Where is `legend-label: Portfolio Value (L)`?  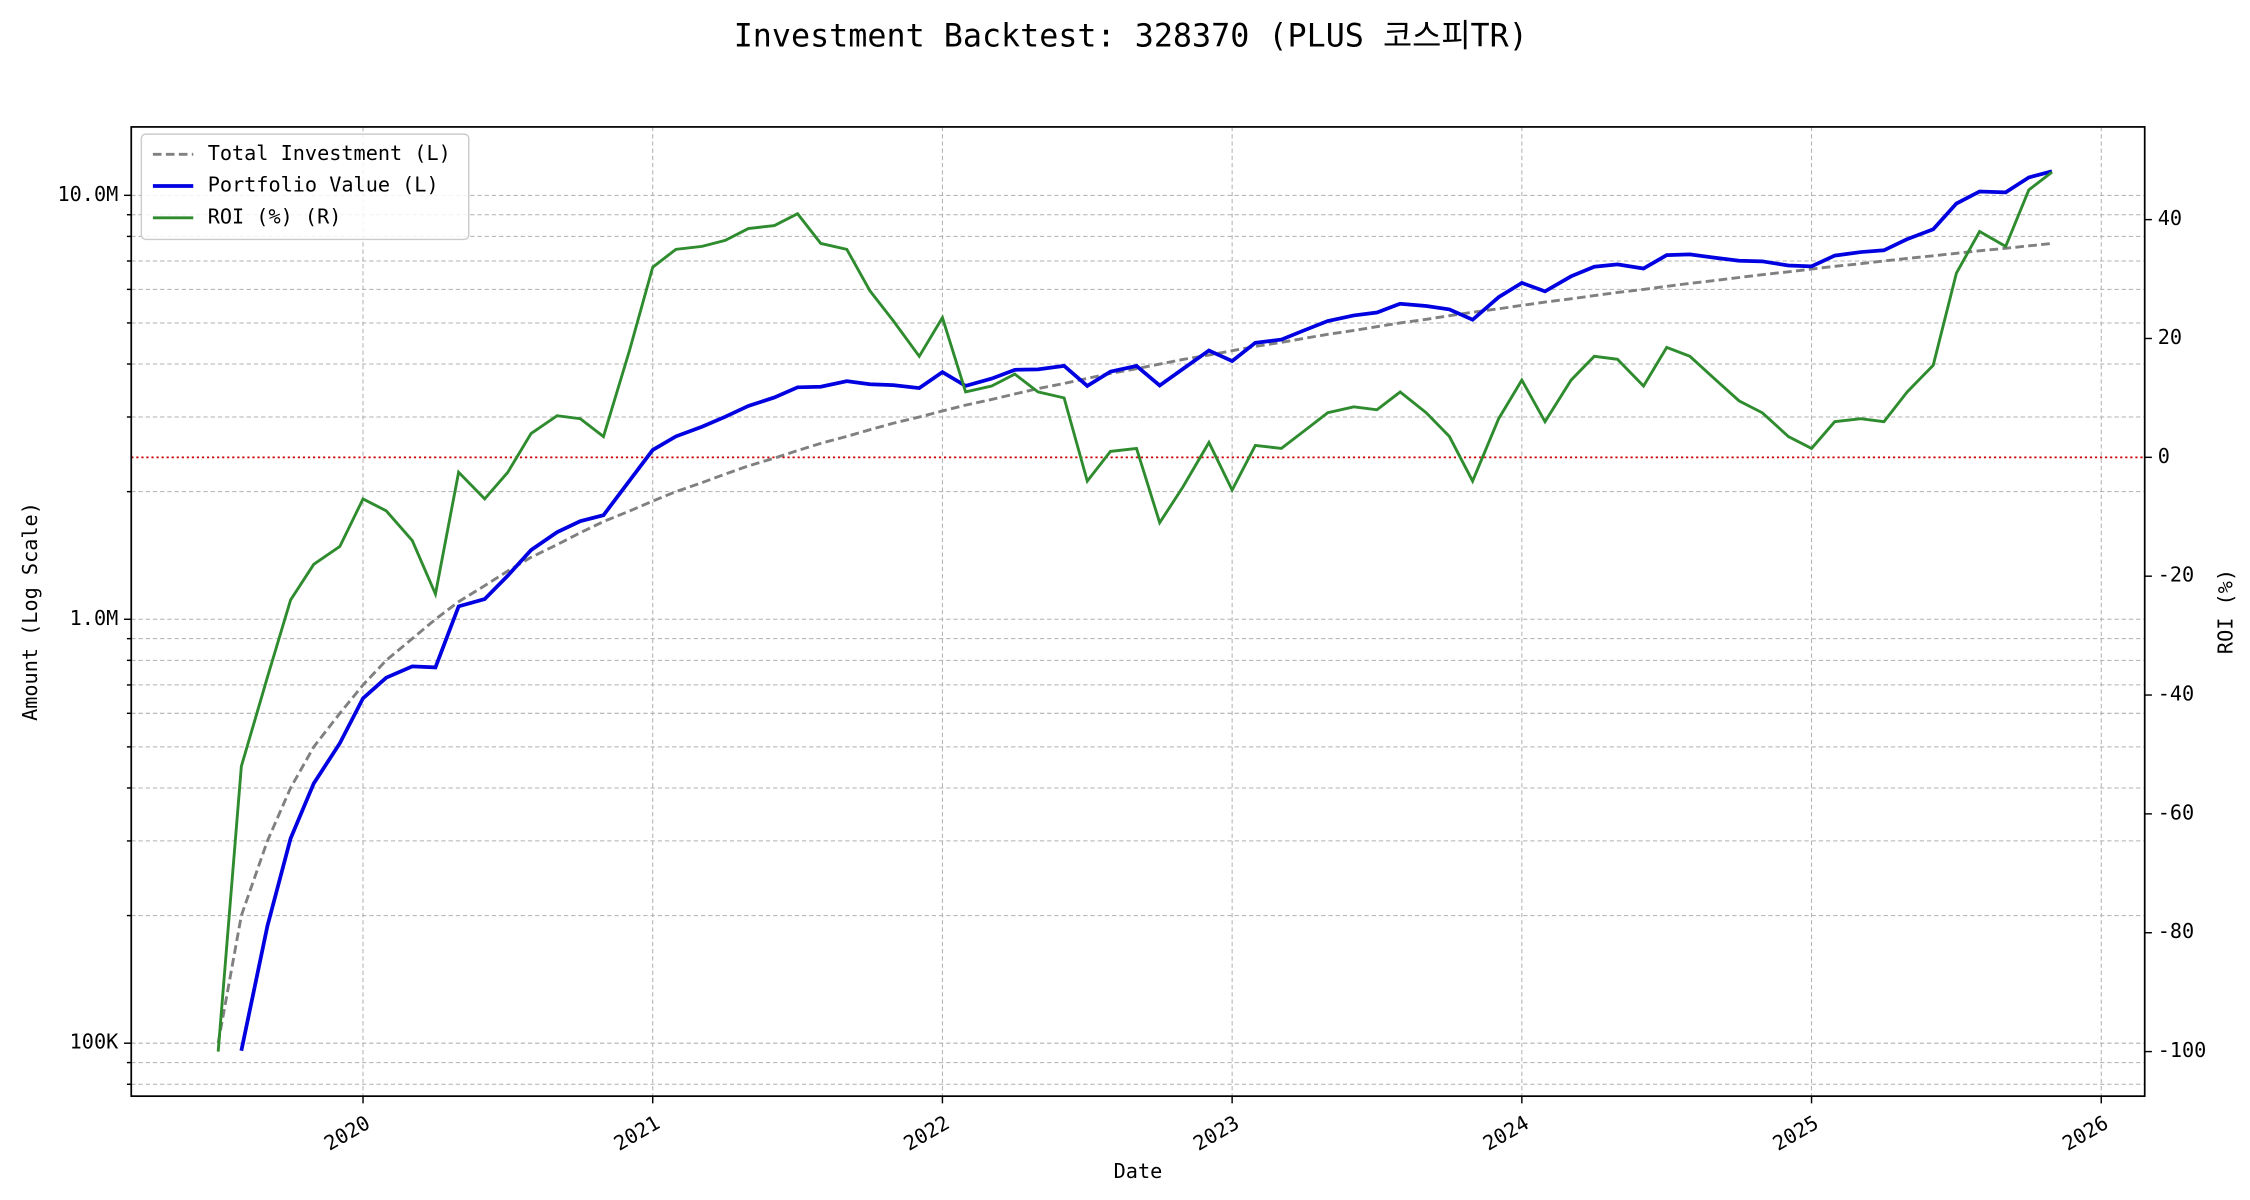
legend-label: Portfolio Value (L) is located at coordinates (323, 185).